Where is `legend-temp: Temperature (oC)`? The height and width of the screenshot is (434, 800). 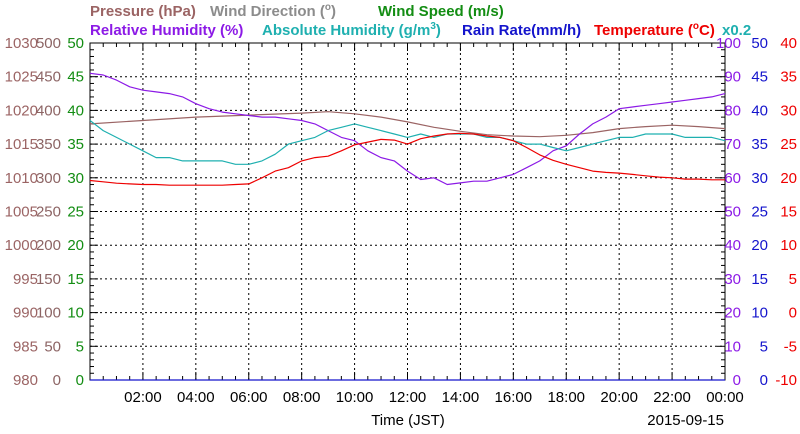
legend-temp: Temperature (oC) is located at coordinates (654, 30).